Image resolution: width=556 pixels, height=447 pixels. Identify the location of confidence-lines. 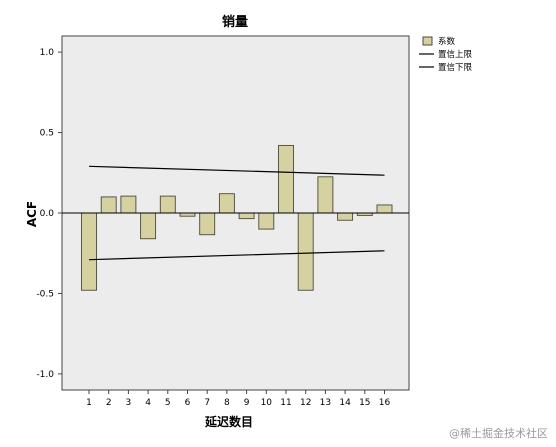
(235, 213).